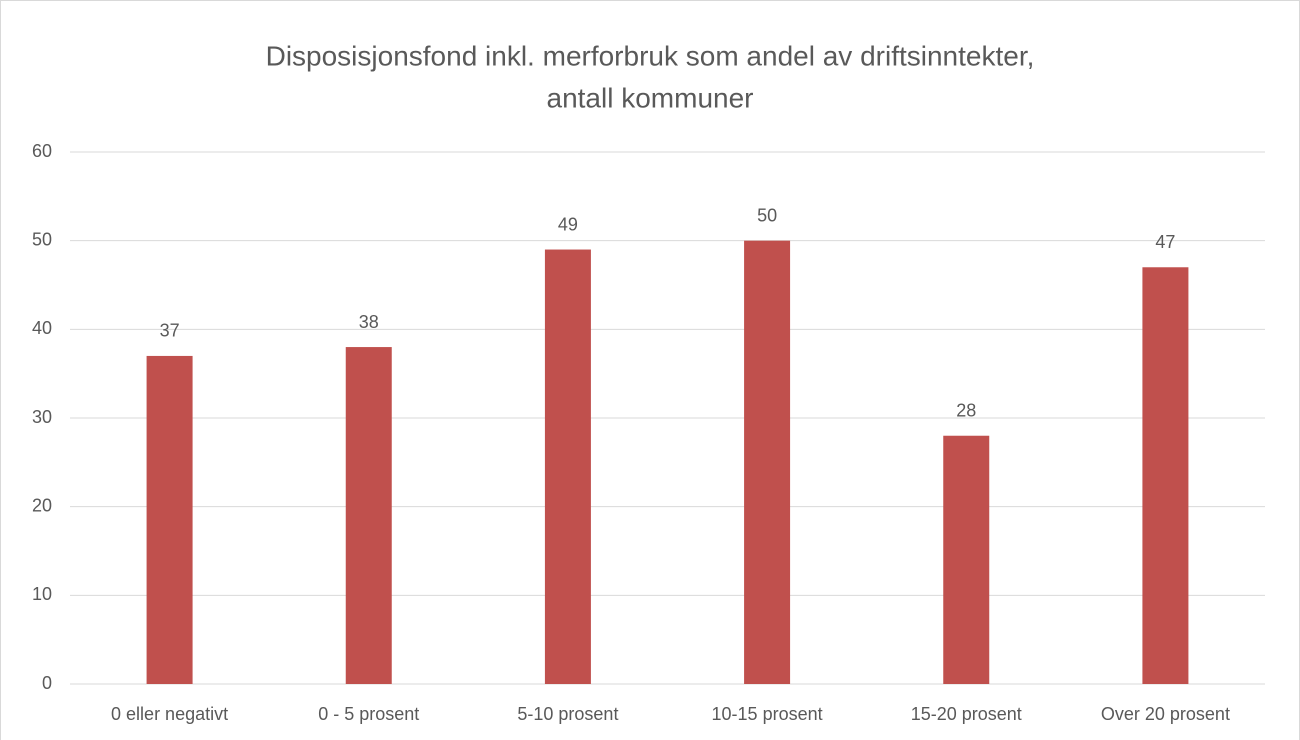 This screenshot has height=740, width=1300. What do you see at coordinates (42, 594) in the screenshot?
I see `y-tick-label: 10` at bounding box center [42, 594].